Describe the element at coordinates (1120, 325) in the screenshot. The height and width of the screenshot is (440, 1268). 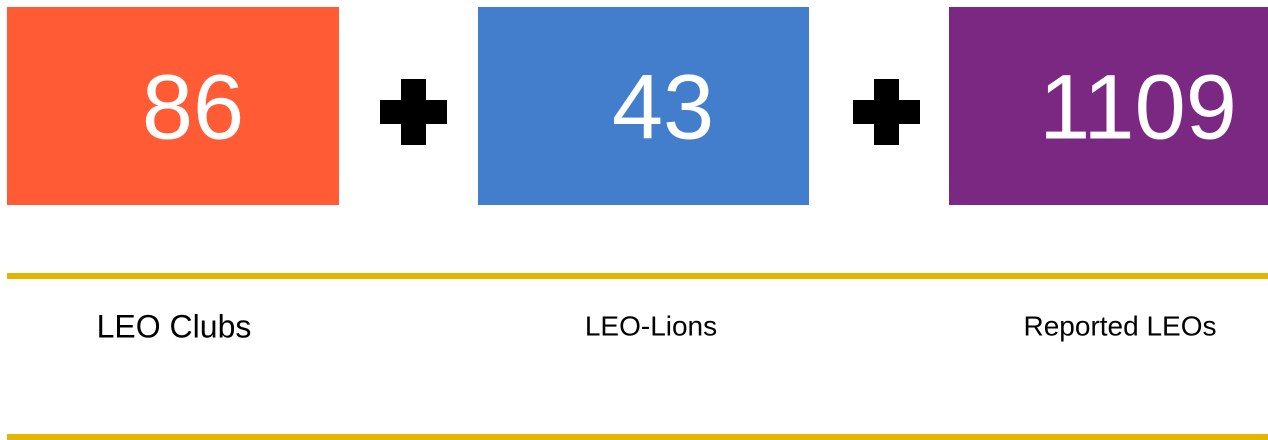
I see `card-label: Reported LEOs` at that location.